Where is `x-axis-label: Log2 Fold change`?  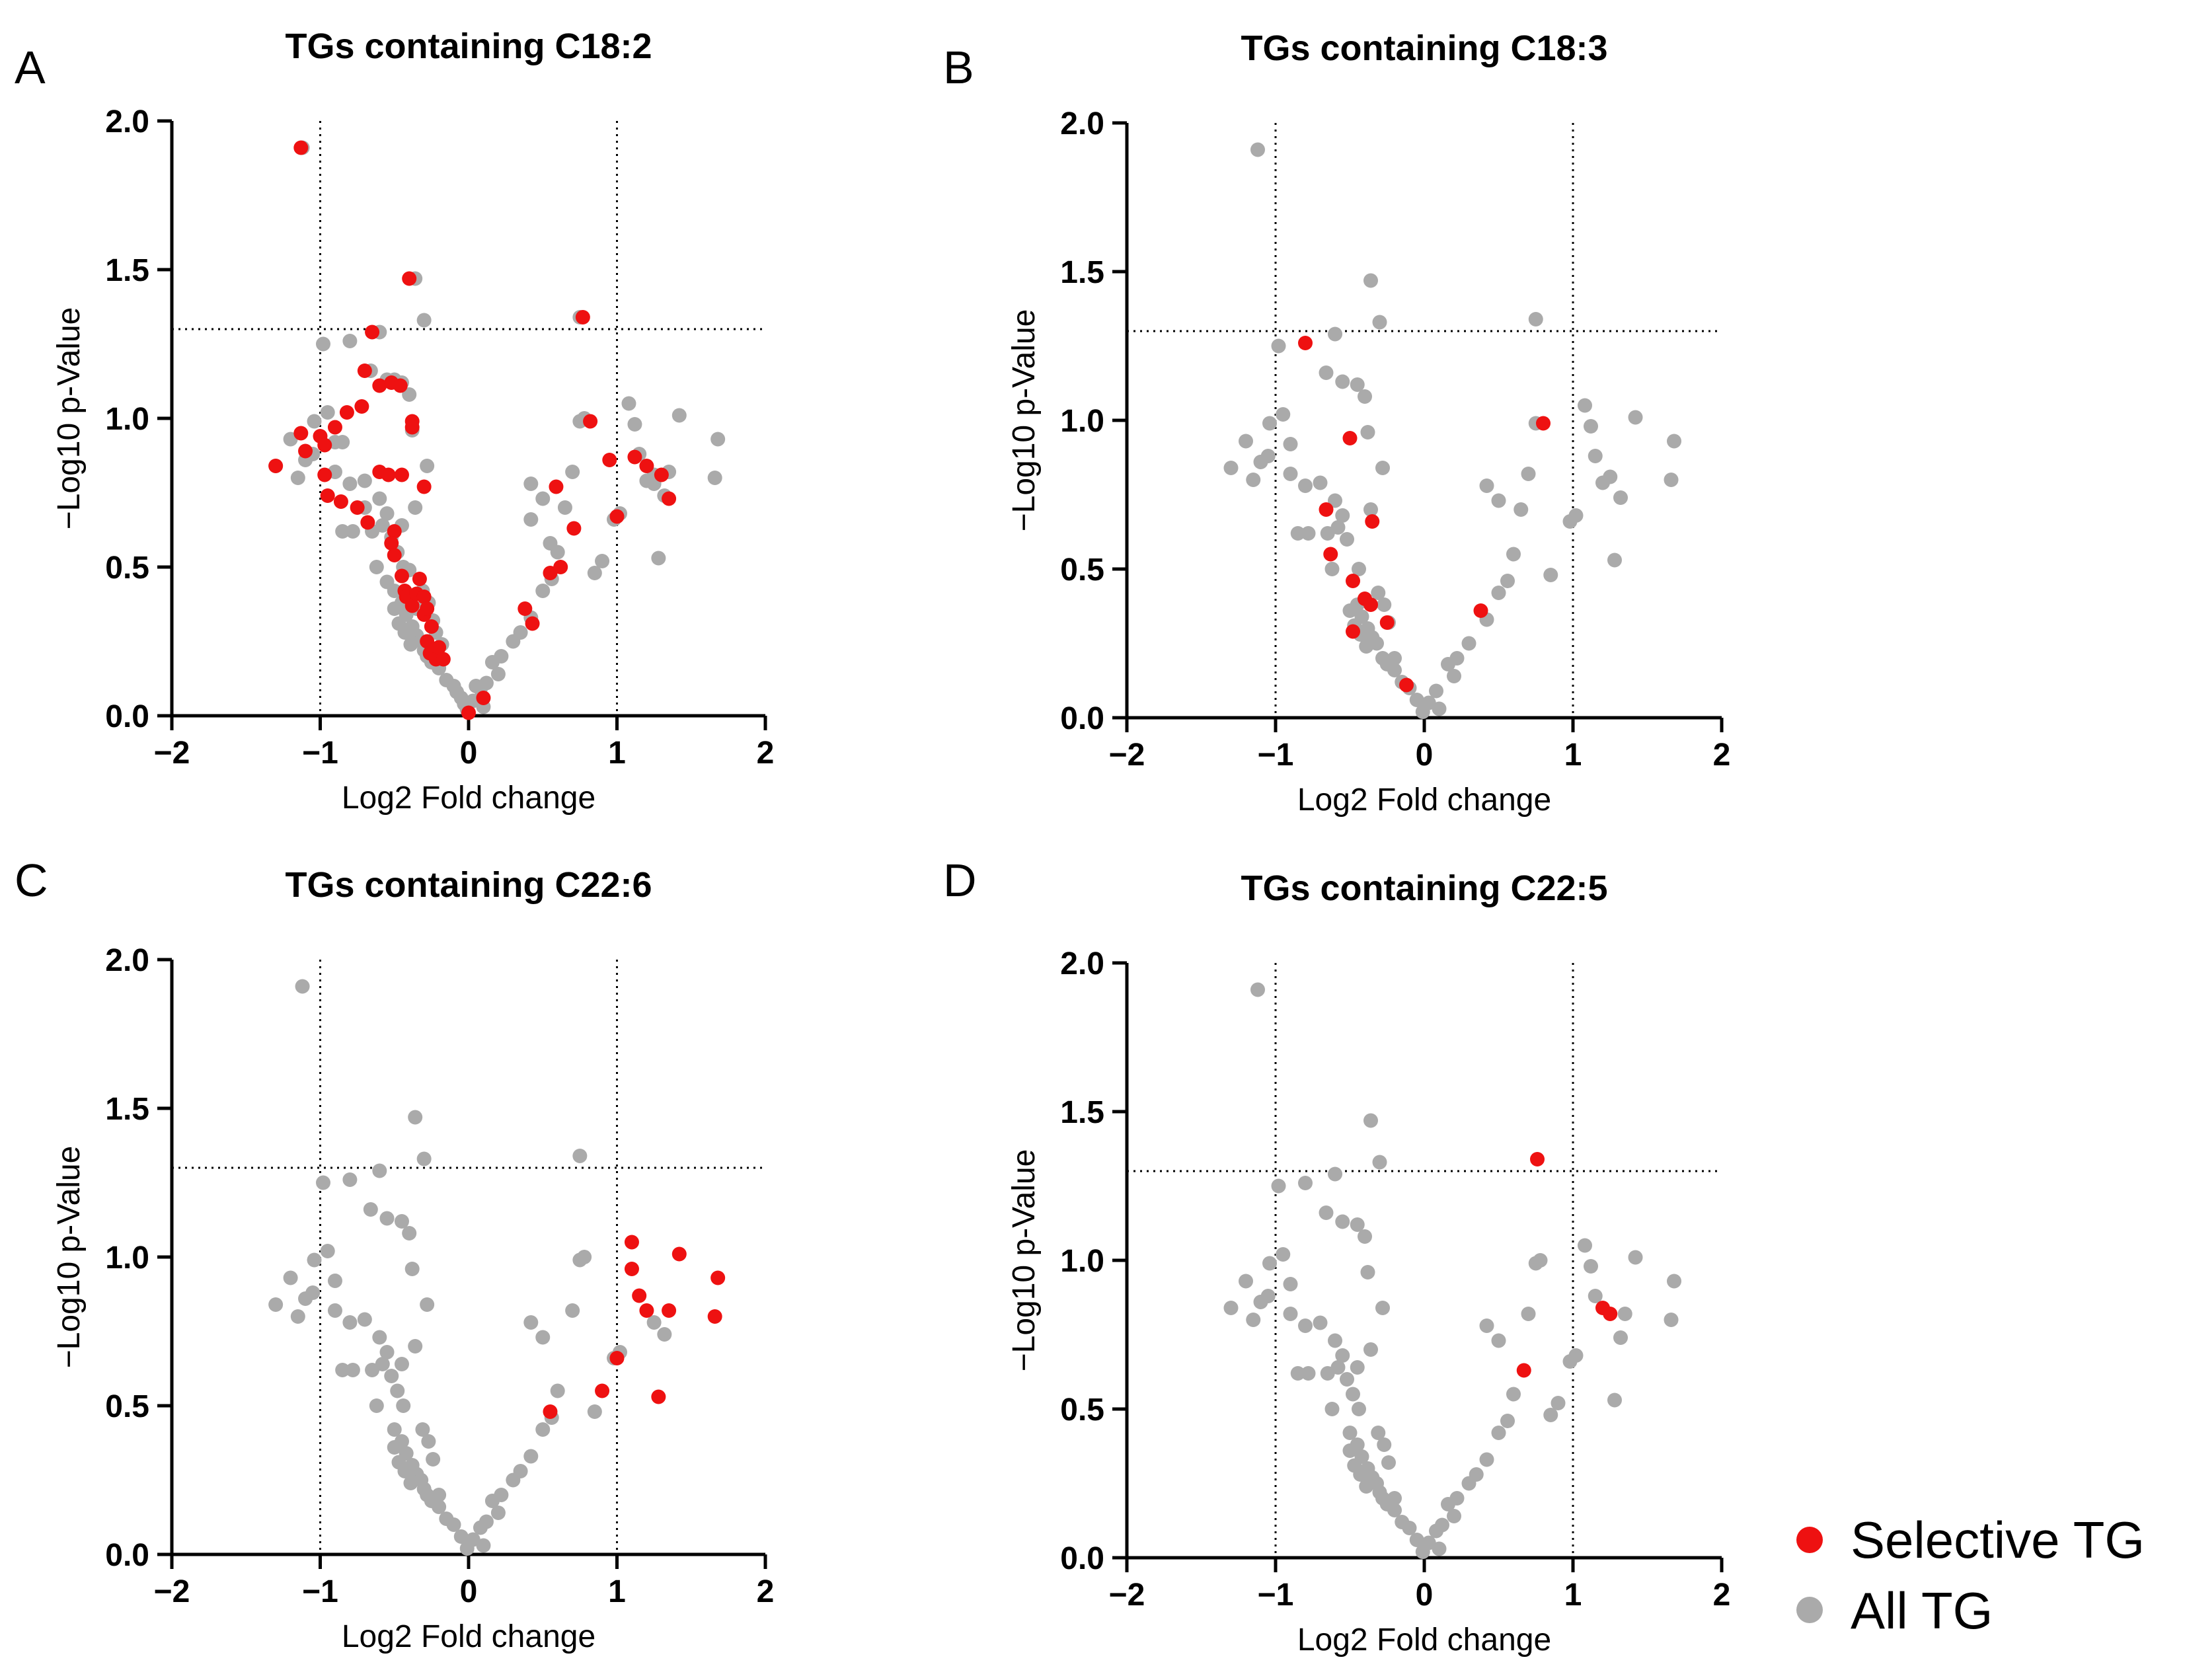
x-axis-label: Log2 Fold change is located at coordinates (468, 798).